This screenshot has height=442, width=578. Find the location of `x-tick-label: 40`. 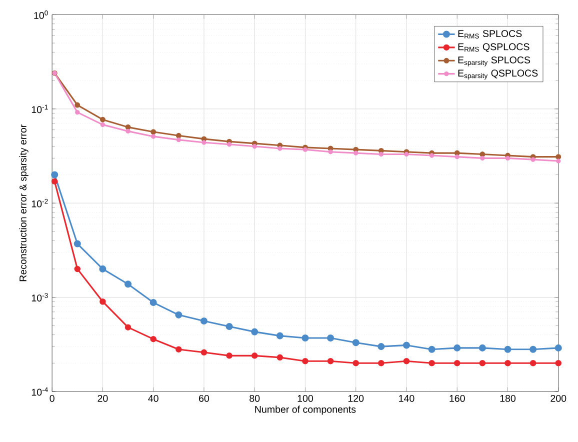

x-tick-label: 40 is located at coordinates (153, 398).